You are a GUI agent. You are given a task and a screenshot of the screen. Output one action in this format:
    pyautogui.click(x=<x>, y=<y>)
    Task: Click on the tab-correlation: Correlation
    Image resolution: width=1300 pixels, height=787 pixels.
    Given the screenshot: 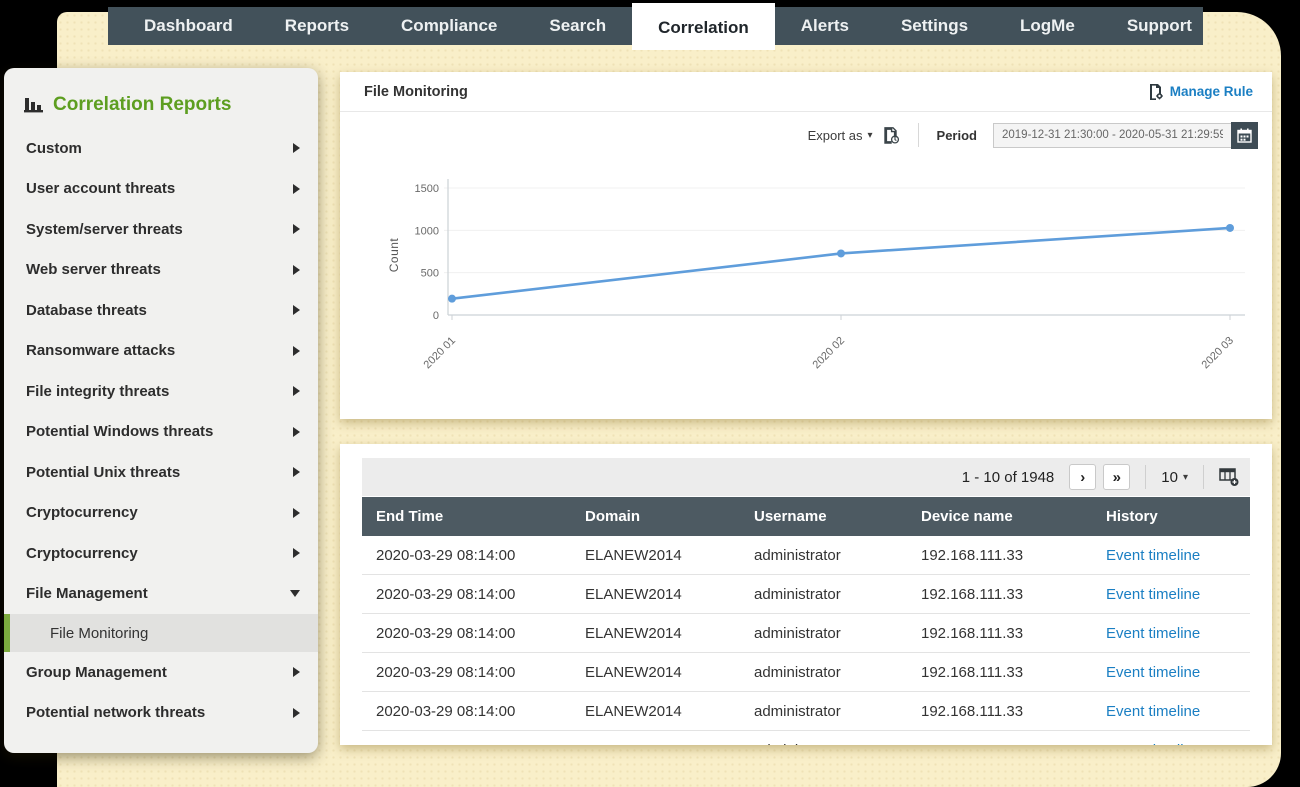 What is the action you would take?
    pyautogui.click(x=703, y=26)
    